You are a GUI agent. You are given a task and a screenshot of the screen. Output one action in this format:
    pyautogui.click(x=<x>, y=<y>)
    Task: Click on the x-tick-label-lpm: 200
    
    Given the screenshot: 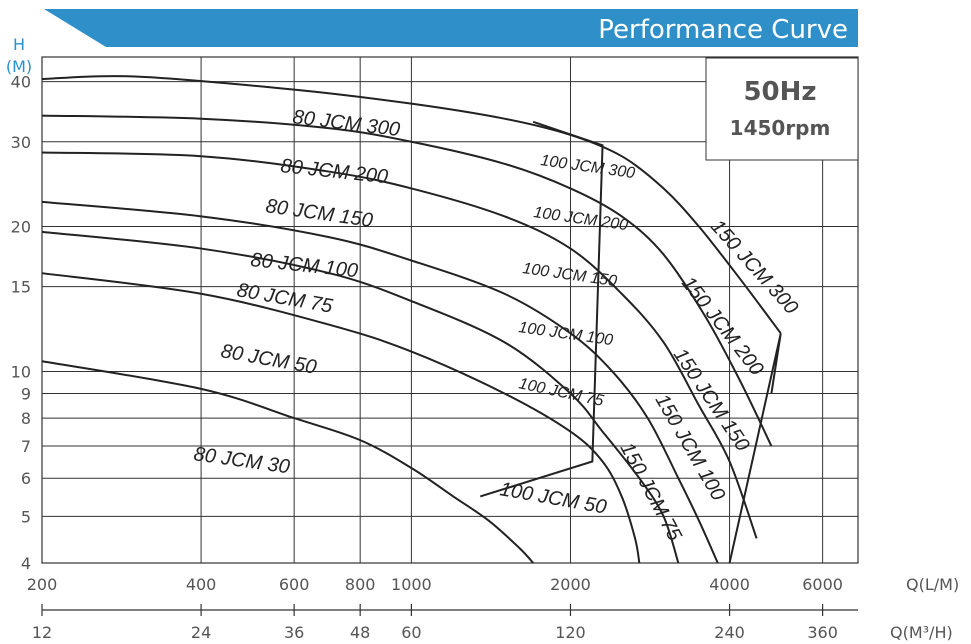 What is the action you would take?
    pyautogui.click(x=42, y=584)
    